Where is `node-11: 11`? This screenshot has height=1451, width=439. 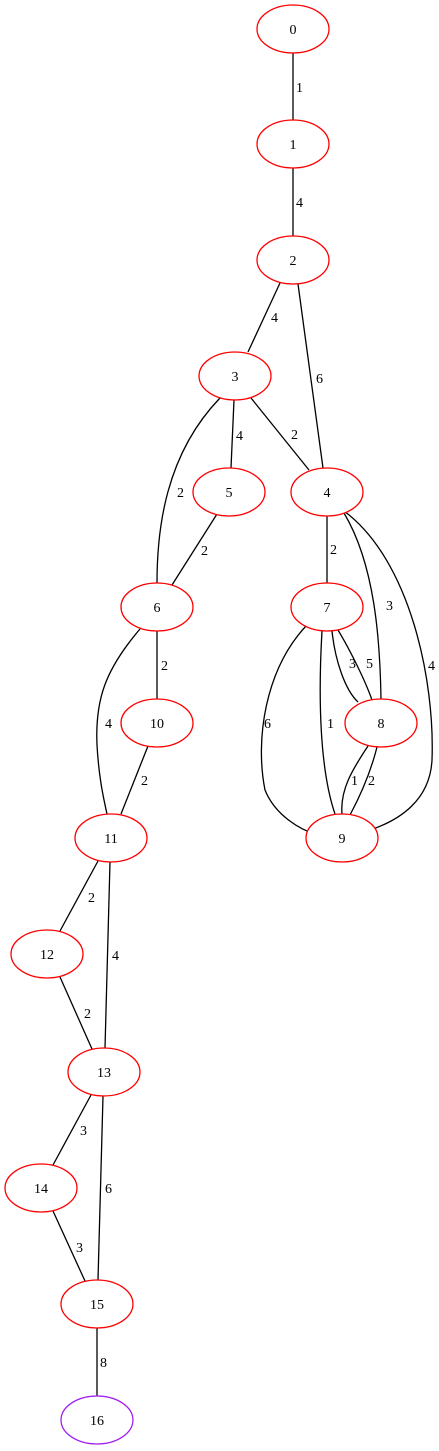 node-11: 11 is located at coordinates (111, 838).